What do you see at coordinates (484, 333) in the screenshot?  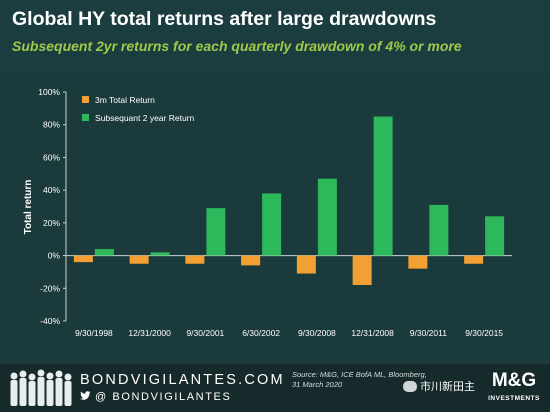 I see `x-tick-label: 9/30/2015` at bounding box center [484, 333].